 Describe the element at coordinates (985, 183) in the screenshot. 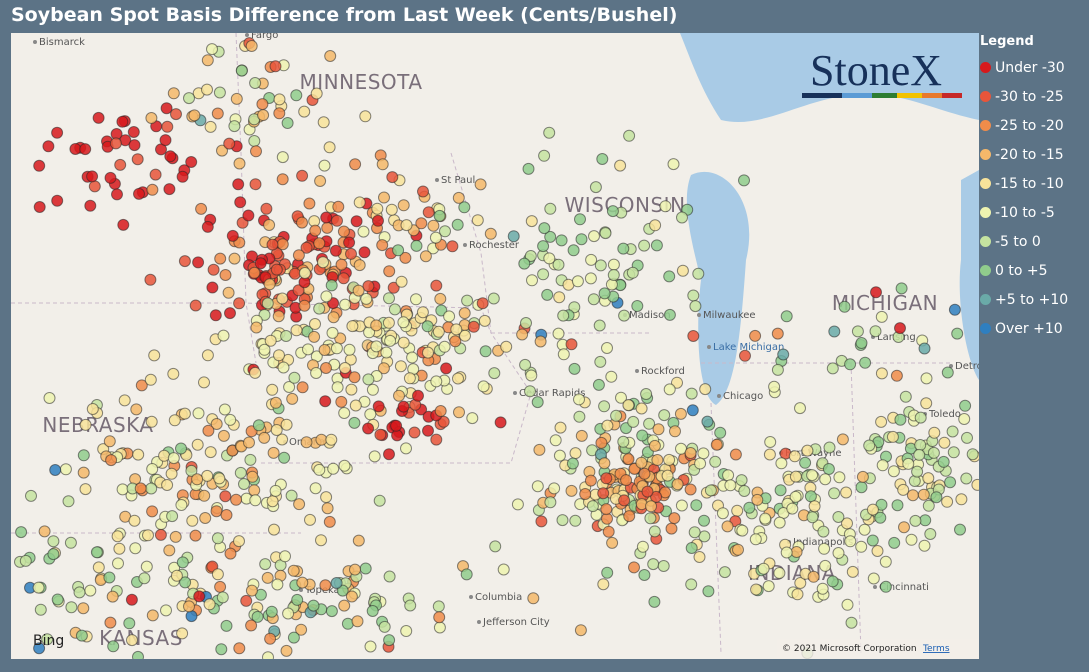

I see `legend-swatch` at that location.